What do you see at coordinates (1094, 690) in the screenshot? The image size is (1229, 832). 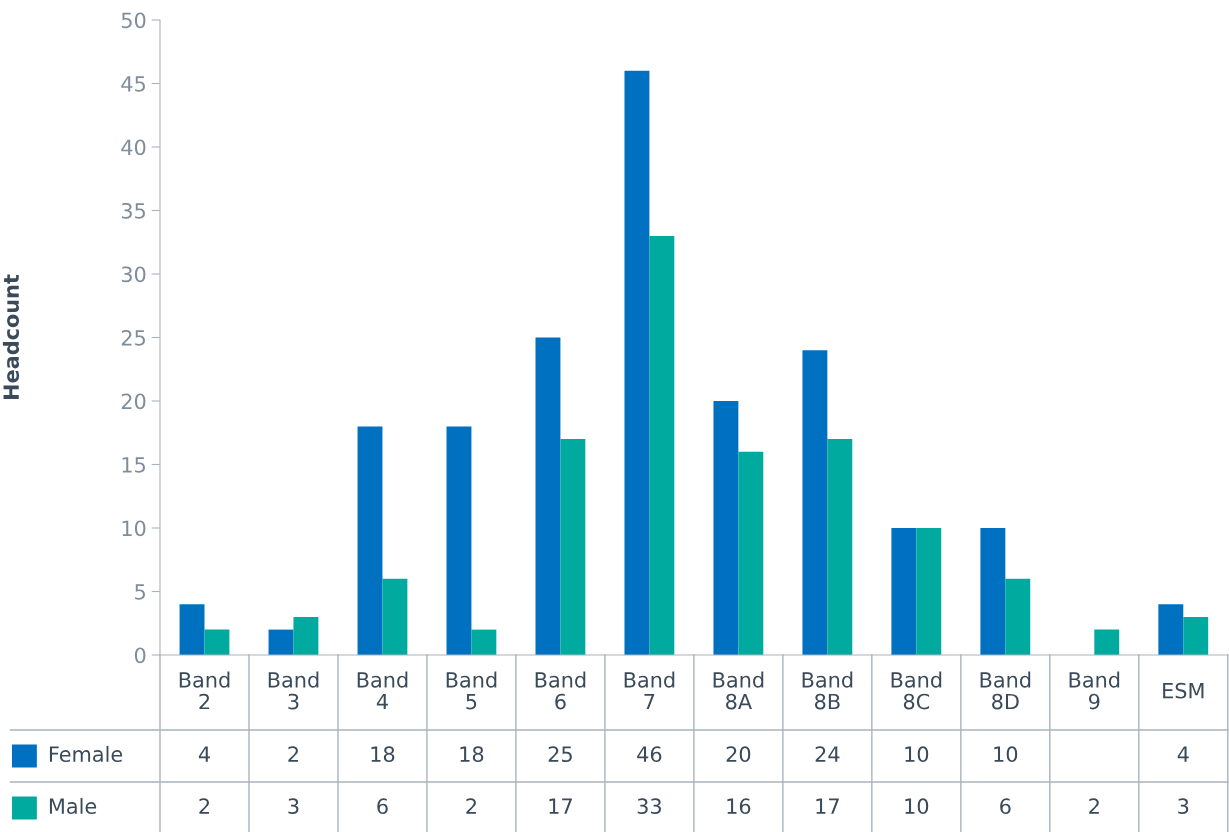 I see `x-tick-label: Band 9` at bounding box center [1094, 690].